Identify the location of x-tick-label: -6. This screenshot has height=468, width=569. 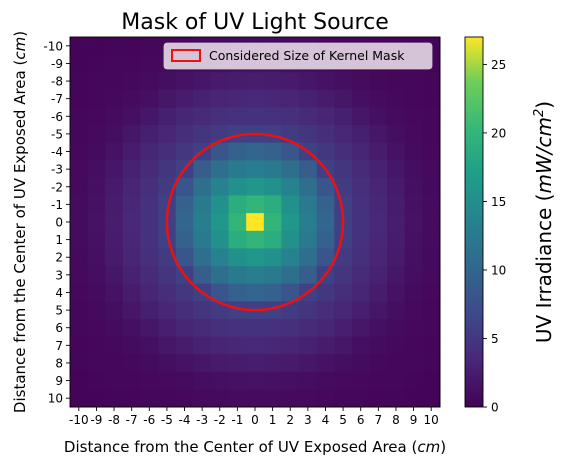
(149, 420).